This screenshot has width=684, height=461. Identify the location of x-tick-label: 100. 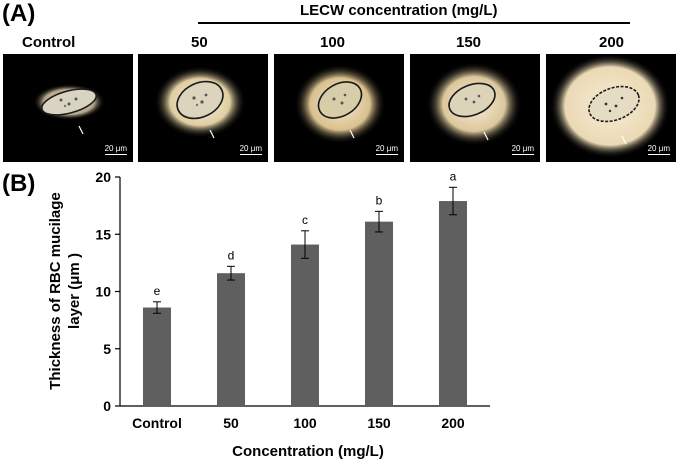
(305, 423).